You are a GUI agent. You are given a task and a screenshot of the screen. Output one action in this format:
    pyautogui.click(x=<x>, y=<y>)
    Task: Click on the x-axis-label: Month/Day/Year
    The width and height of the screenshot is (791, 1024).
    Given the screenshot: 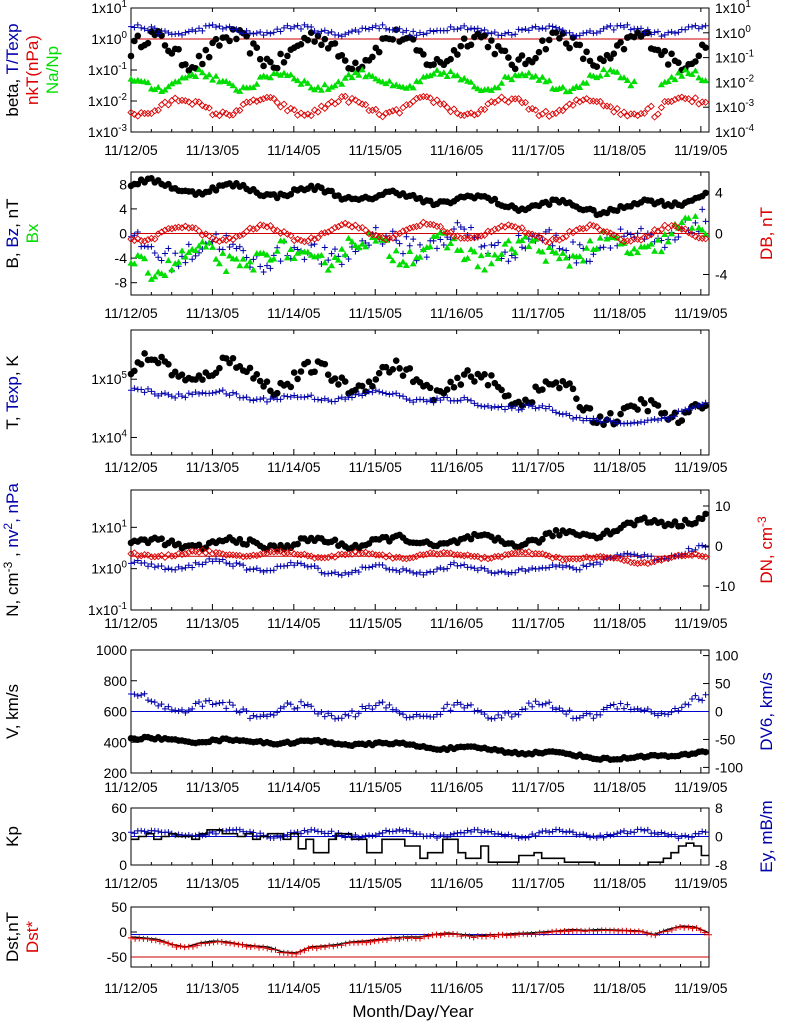 What is the action you would take?
    pyautogui.click(x=413, y=1011)
    